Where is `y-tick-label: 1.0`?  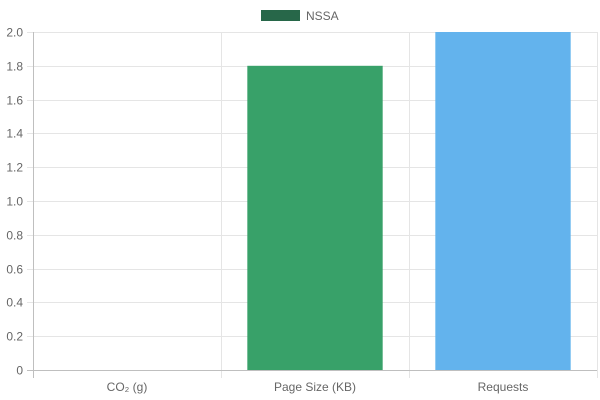 y-tick-label: 1.0 is located at coordinates (14, 202).